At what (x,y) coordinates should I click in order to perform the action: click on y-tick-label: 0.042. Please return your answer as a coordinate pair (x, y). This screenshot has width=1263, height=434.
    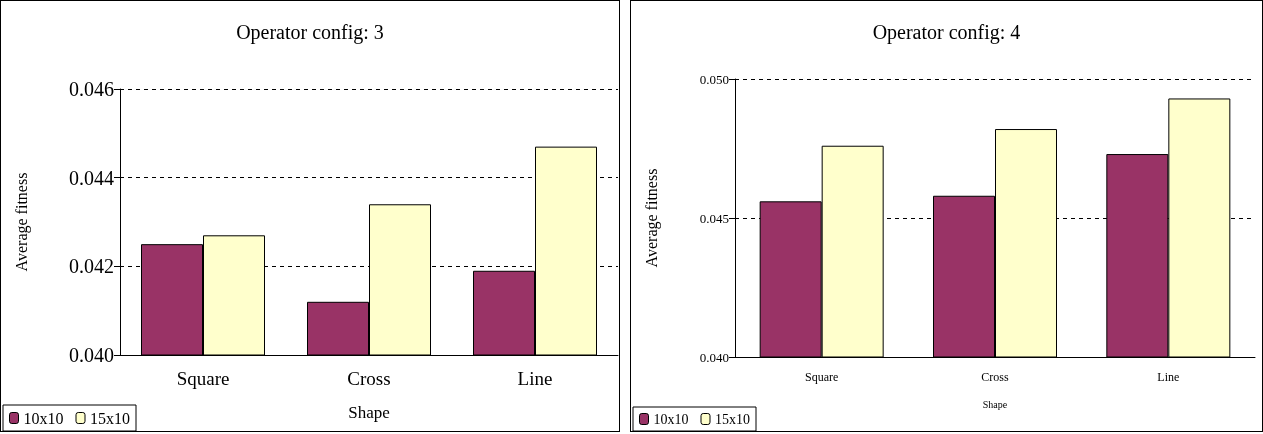
    Looking at the image, I should click on (91, 266).